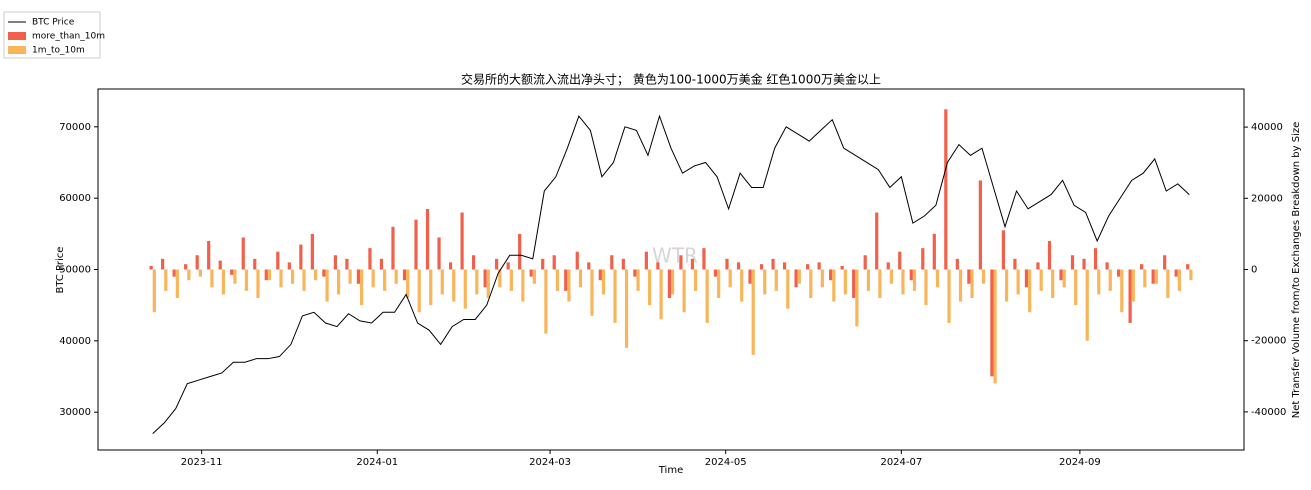 The width and height of the screenshot is (1311, 490). Describe the element at coordinates (53, 23) in the screenshot. I see `legend-label: BTC Price` at that location.